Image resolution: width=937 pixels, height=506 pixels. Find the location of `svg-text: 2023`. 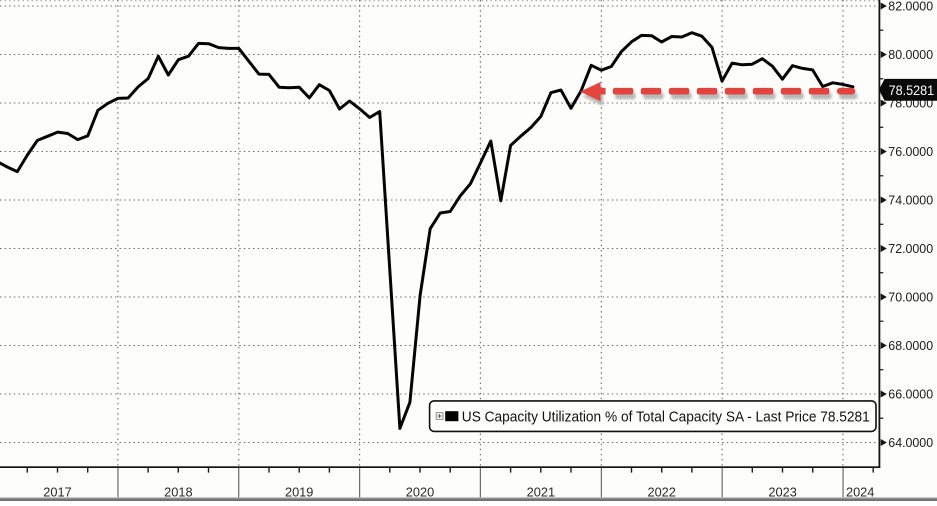

svg-text: 2023 is located at coordinates (782, 491).